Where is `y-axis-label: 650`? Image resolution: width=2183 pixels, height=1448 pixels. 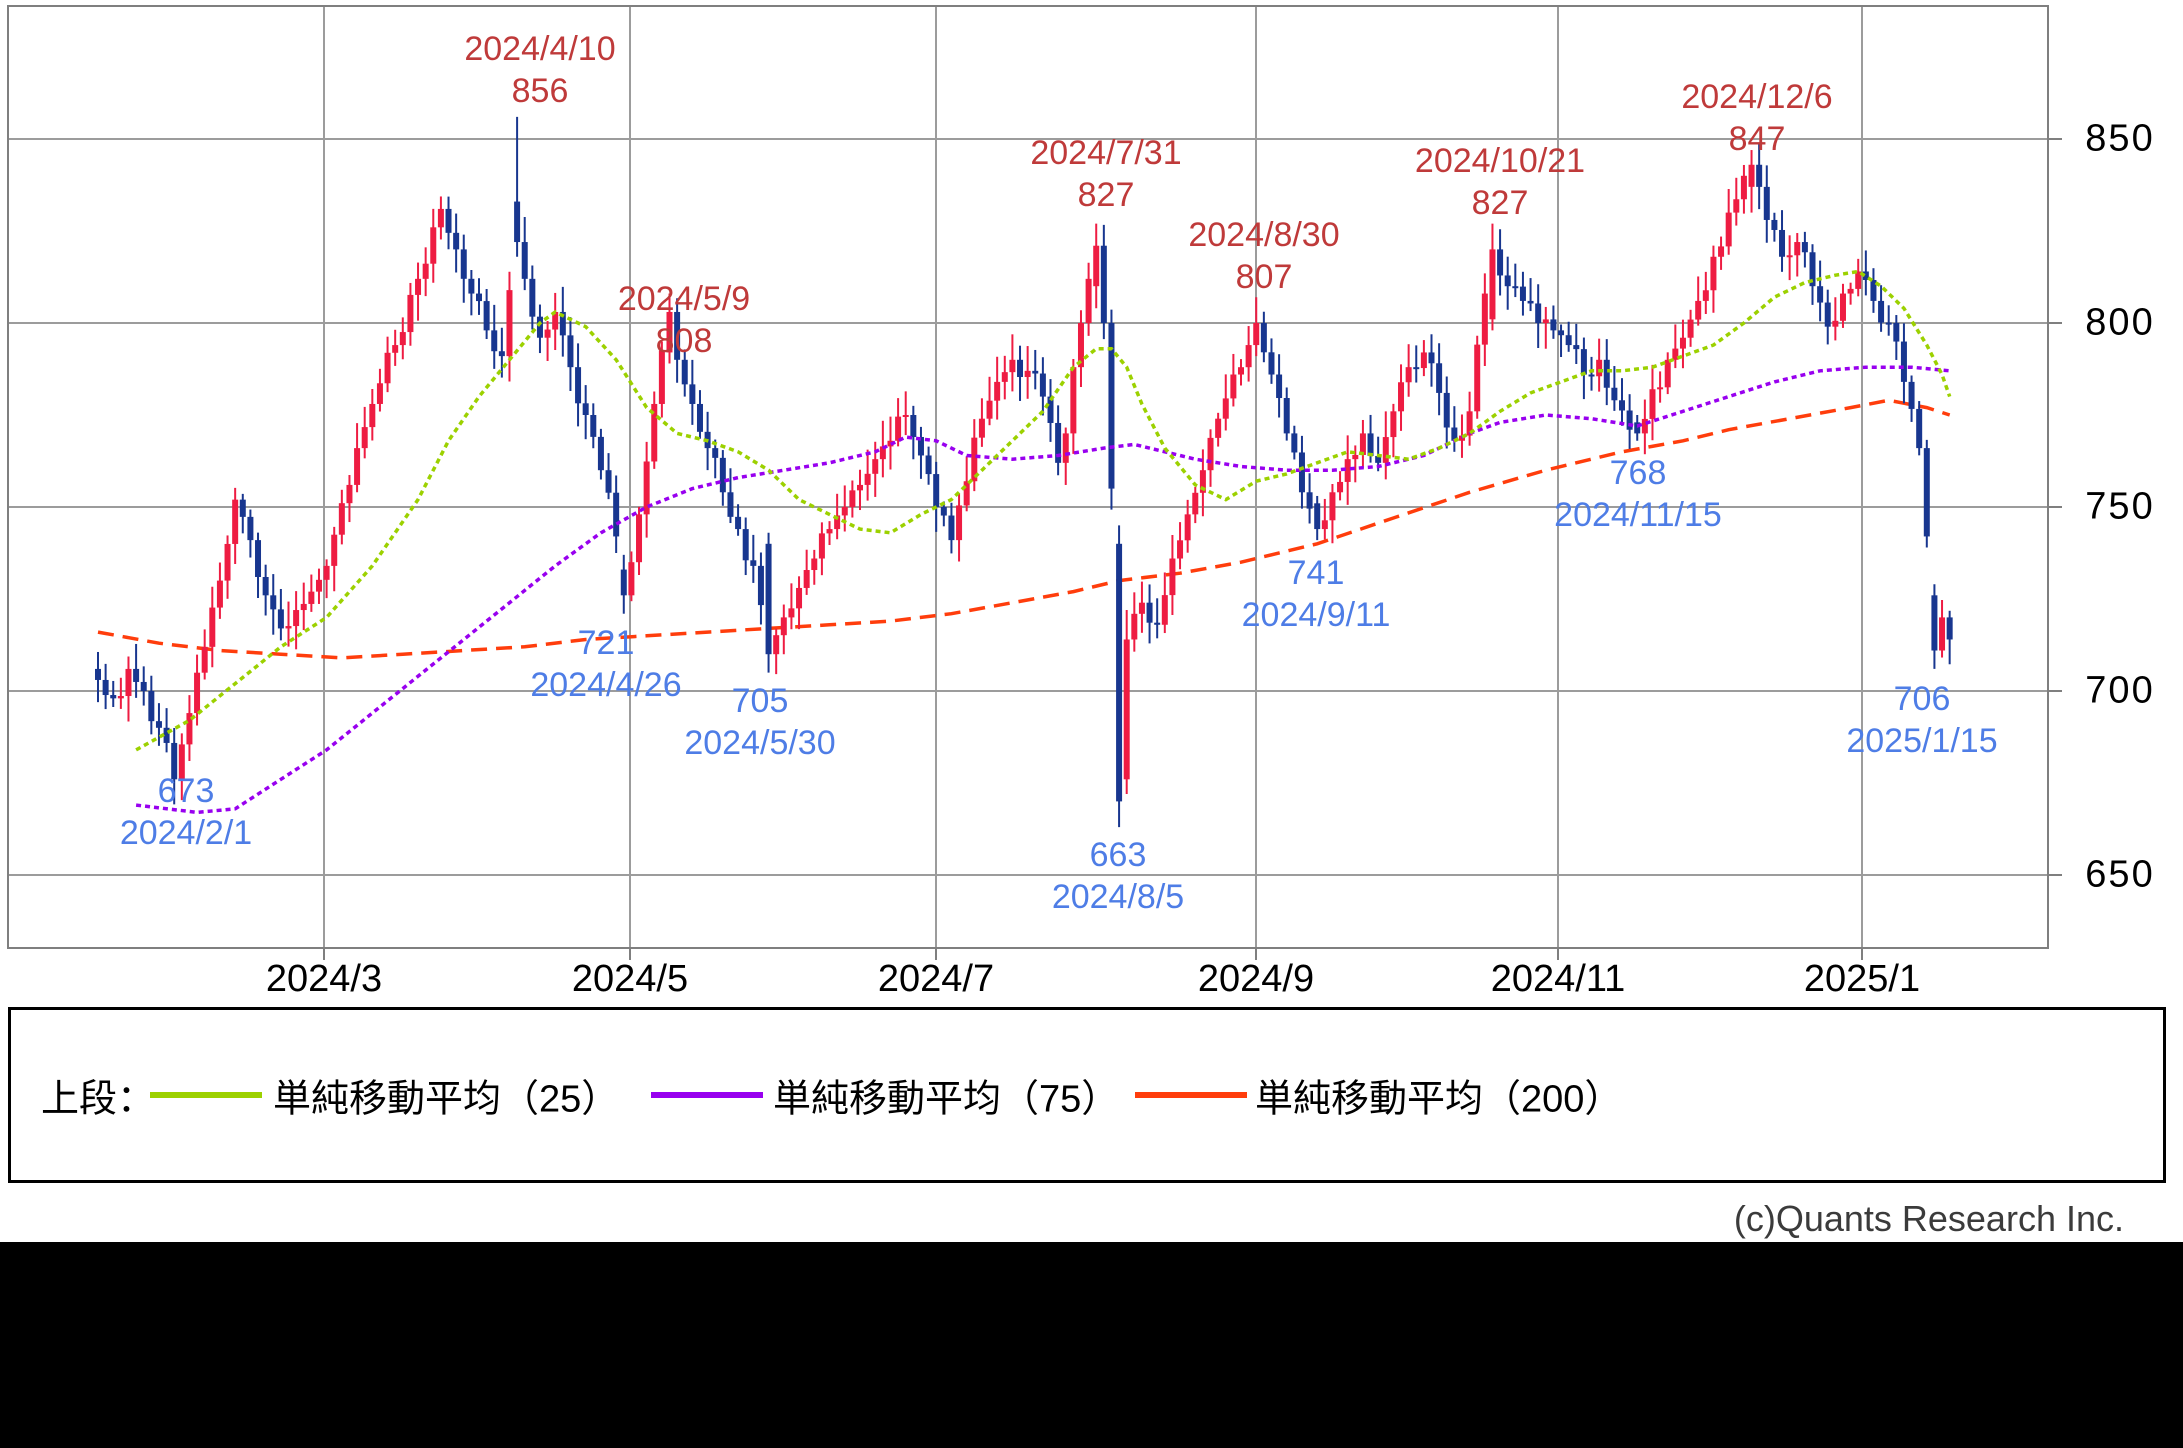
y-axis-label: 650 is located at coordinates (2120, 874).